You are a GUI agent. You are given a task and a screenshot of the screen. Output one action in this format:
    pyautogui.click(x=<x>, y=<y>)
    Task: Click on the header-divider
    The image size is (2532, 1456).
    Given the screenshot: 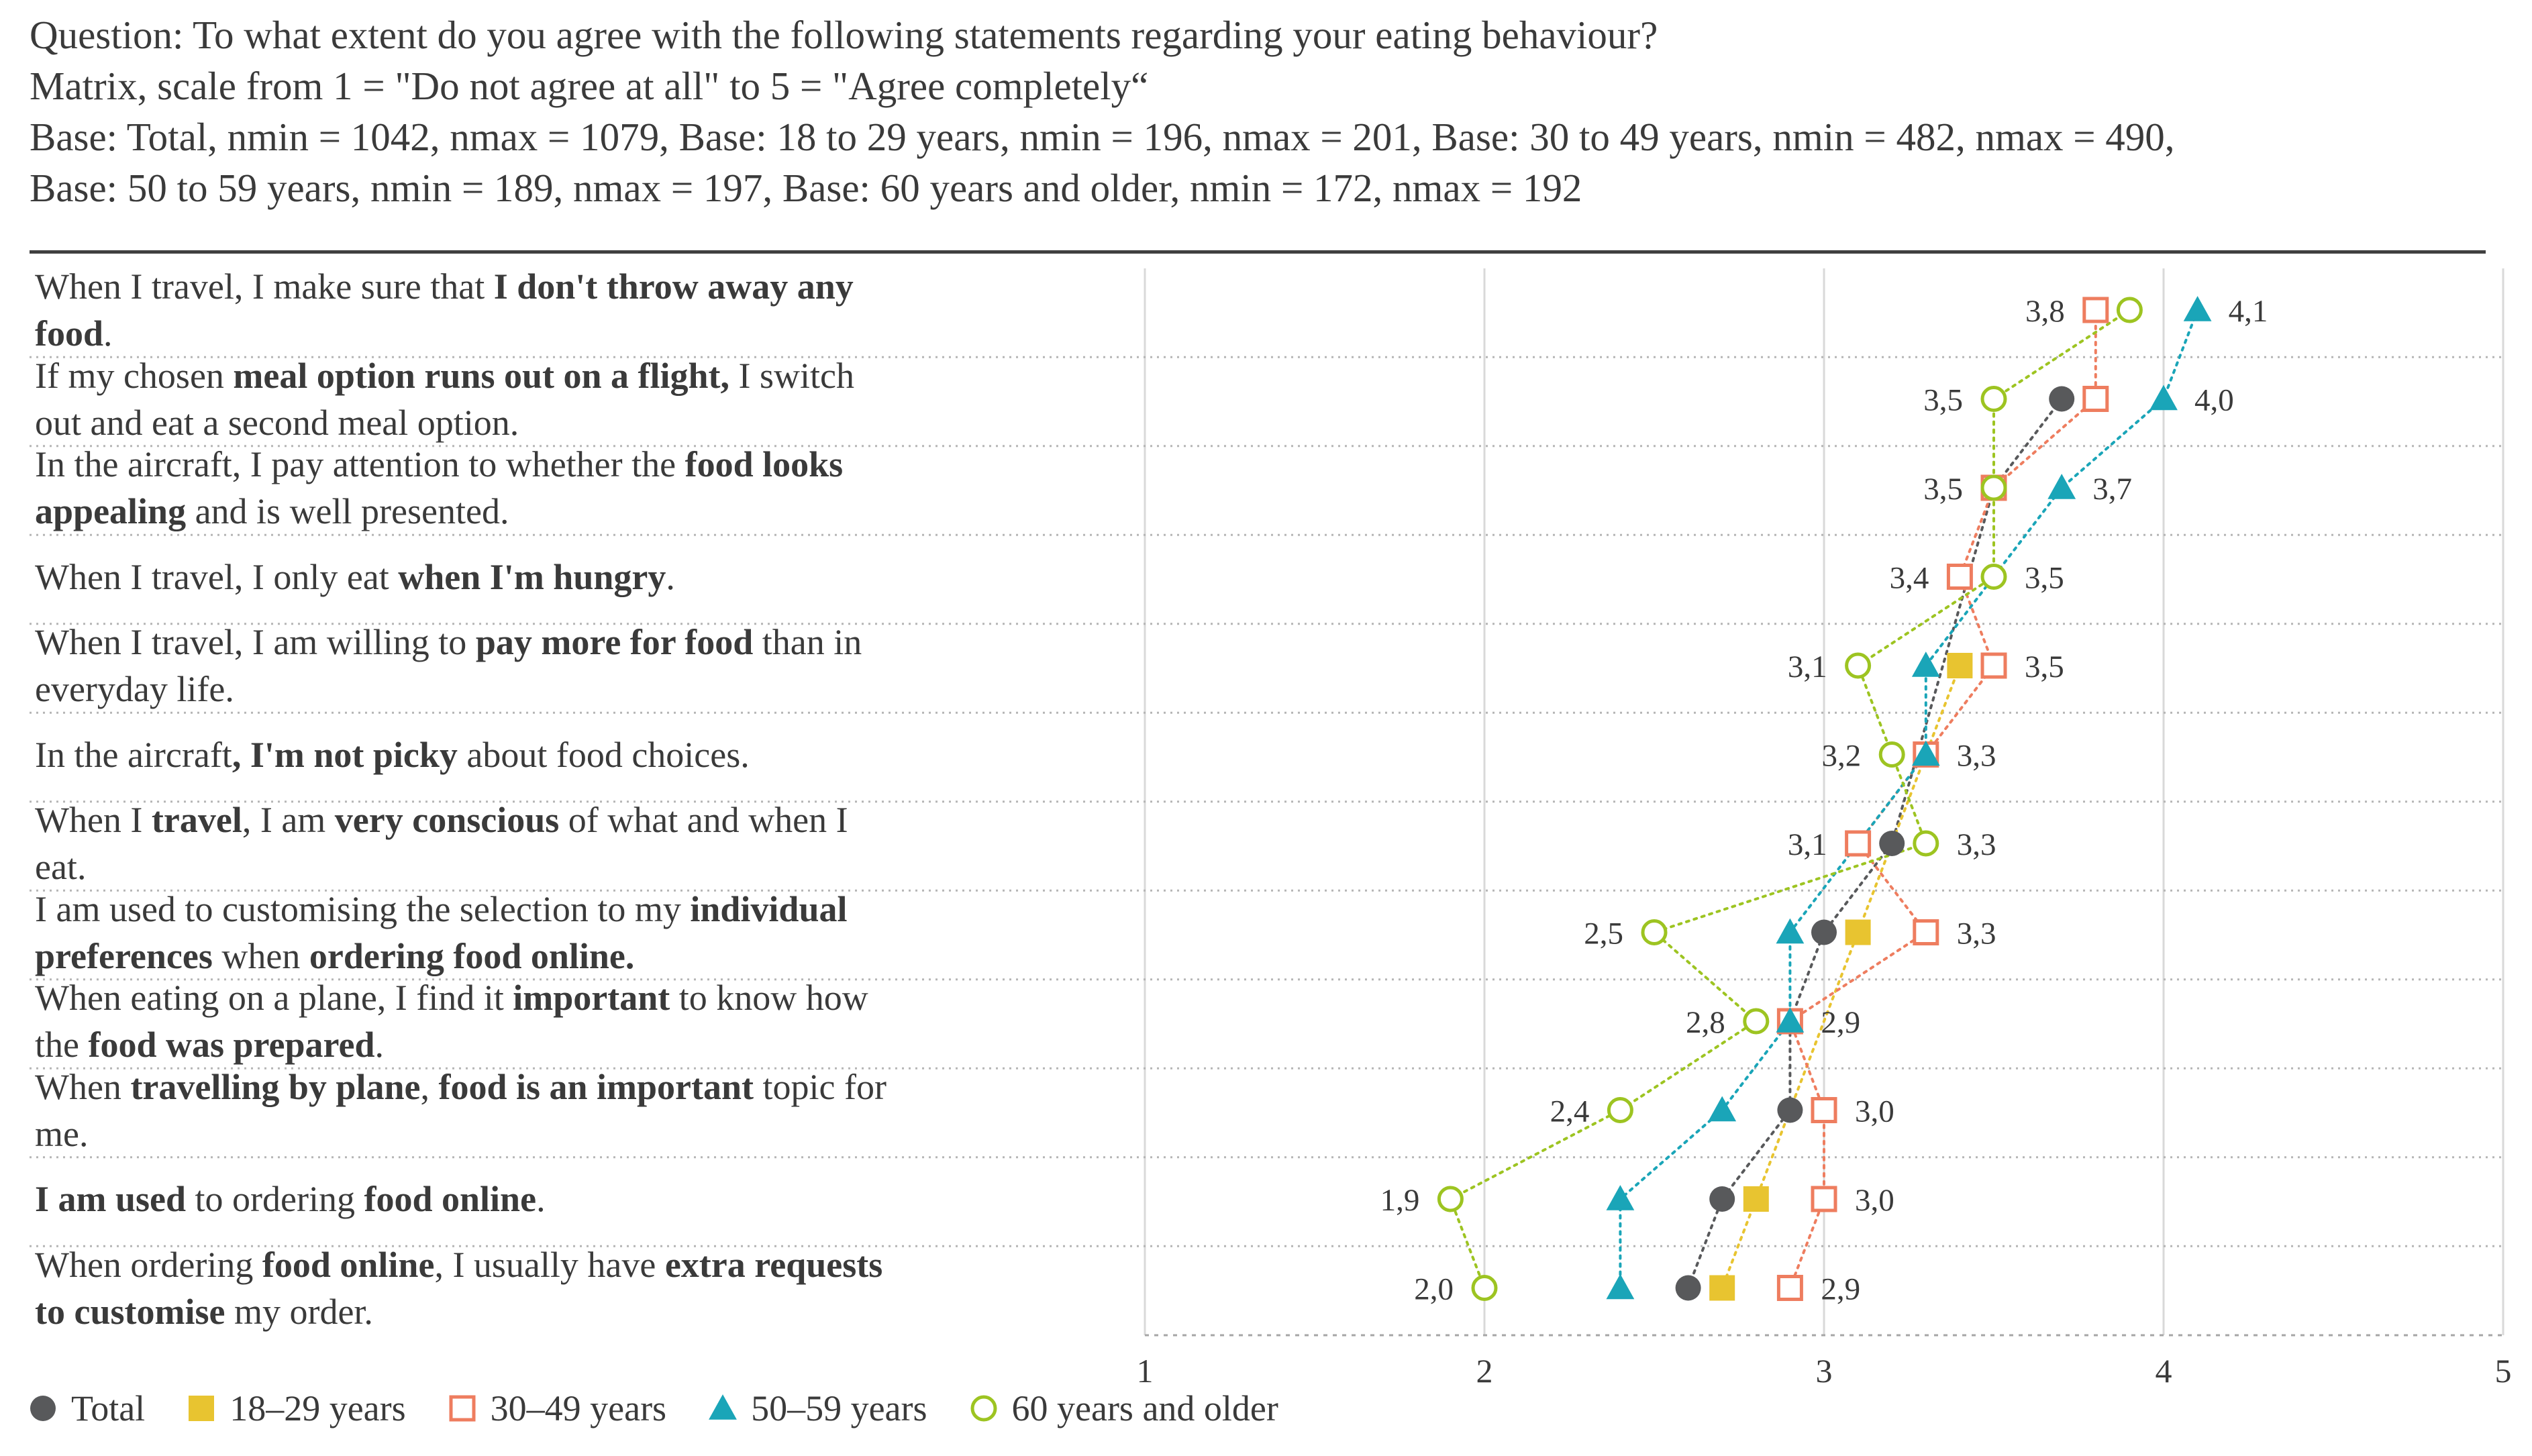 What is the action you would take?
    pyautogui.click(x=1258, y=252)
    